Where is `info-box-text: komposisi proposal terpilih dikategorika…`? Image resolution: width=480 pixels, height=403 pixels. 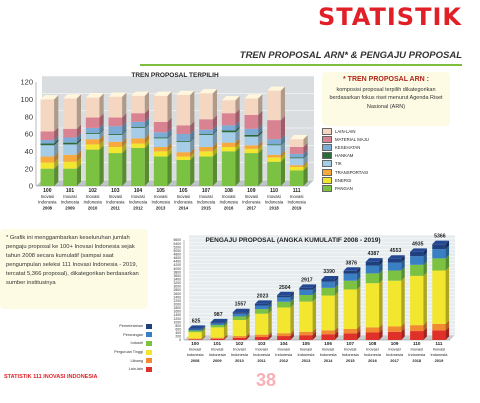
info-box-text: komposisi proposal terpilih dikategorika… is located at coordinates (386, 98).